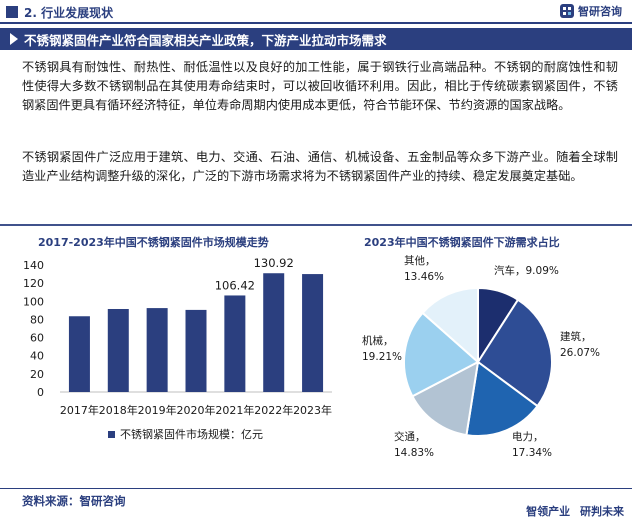  I want to click on data-label: 130.92, so click(274, 263).